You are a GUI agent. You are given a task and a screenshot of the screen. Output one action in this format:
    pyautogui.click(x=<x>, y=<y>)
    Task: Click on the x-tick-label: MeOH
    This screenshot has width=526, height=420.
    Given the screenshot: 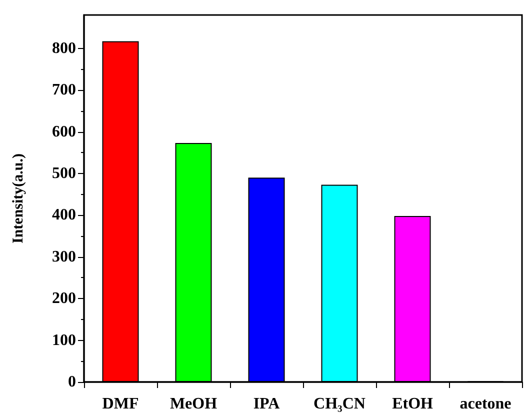 What is the action you would take?
    pyautogui.click(x=194, y=404)
    